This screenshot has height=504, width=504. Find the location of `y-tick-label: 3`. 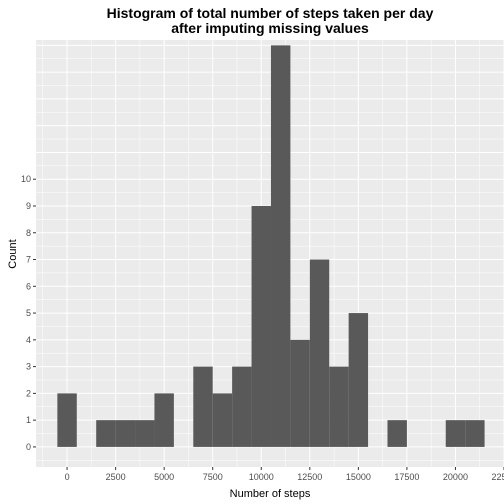

y-tick-label: 3 is located at coordinates (28, 367).